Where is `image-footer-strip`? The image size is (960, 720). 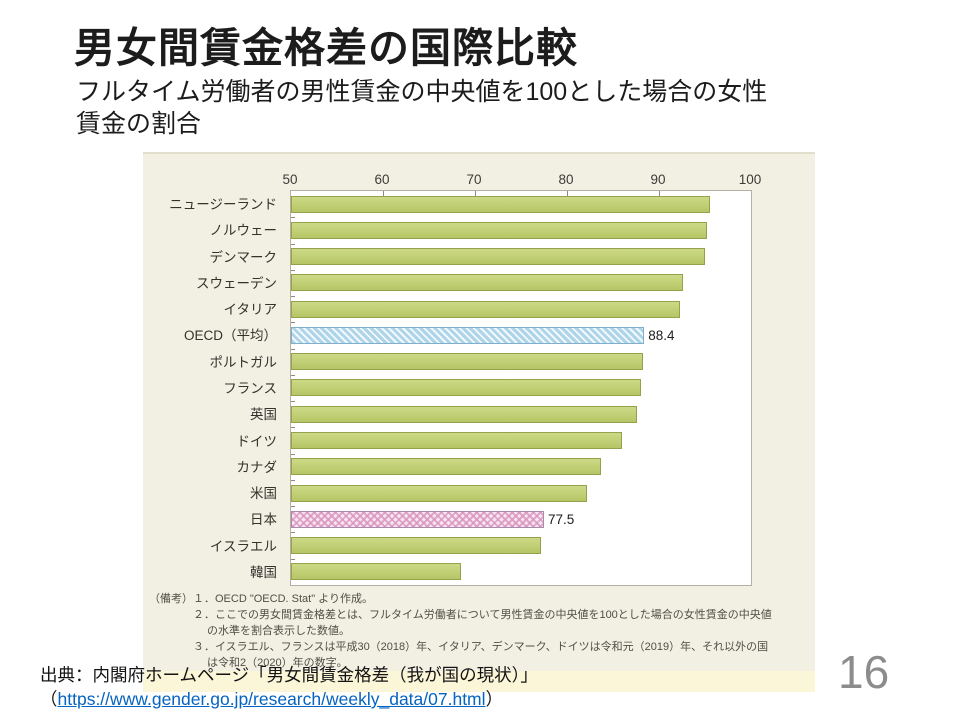 image-footer-strip is located at coordinates (479, 681).